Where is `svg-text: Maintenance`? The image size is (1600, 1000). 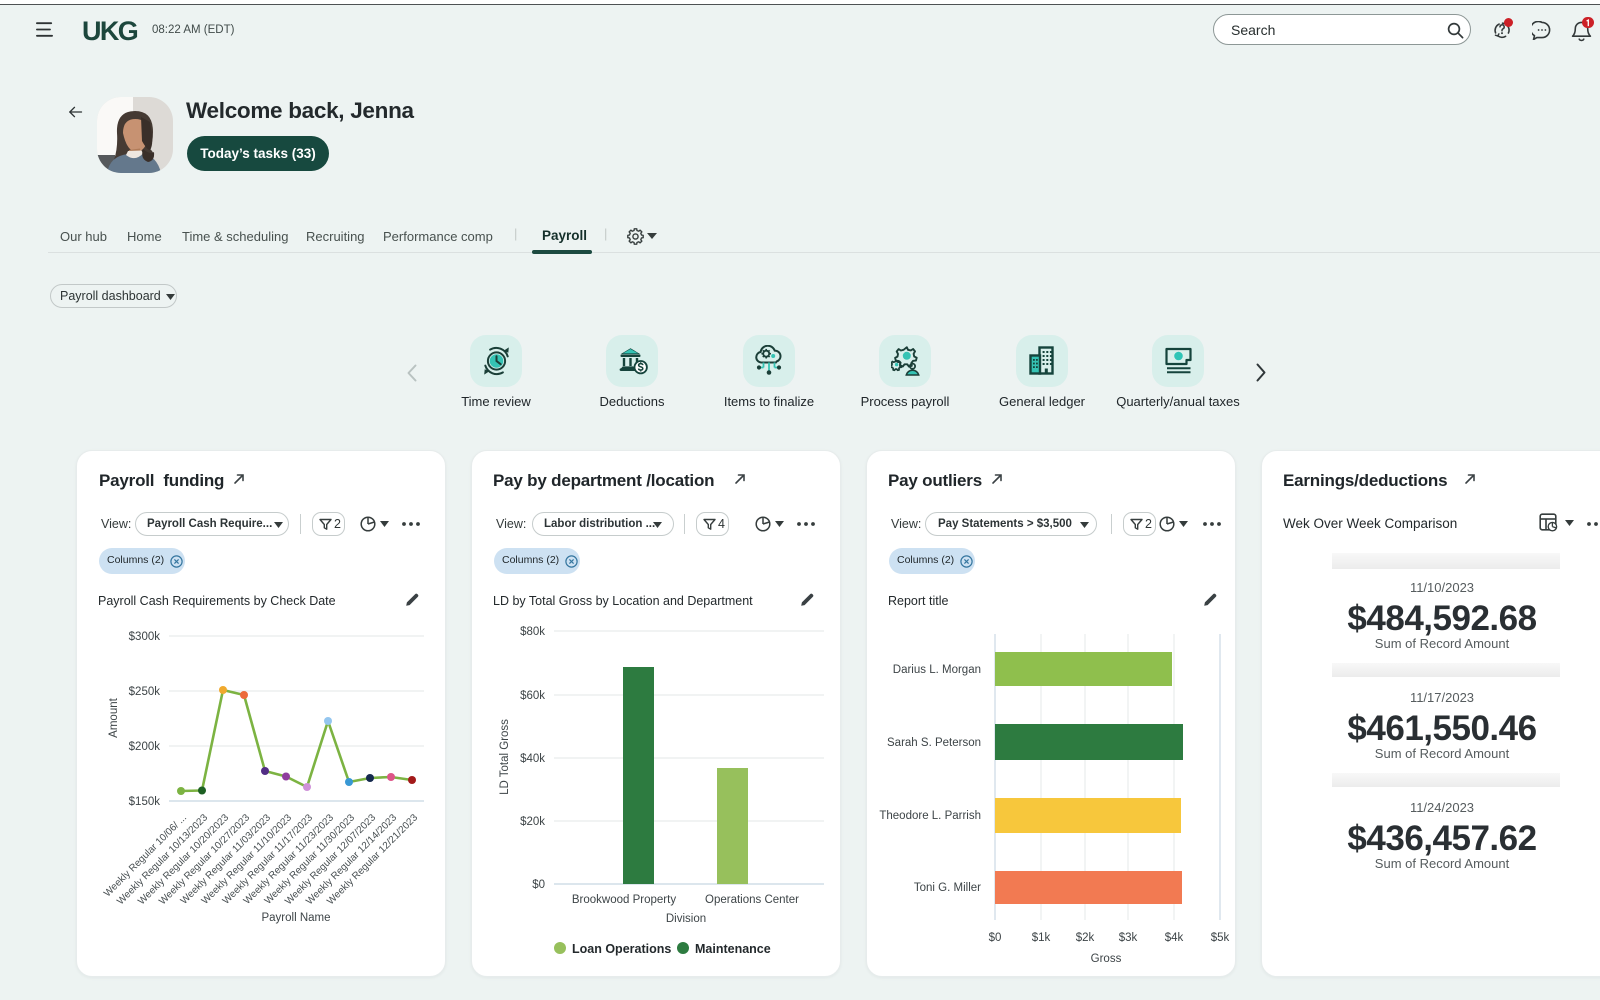 svg-text: Maintenance is located at coordinates (733, 949).